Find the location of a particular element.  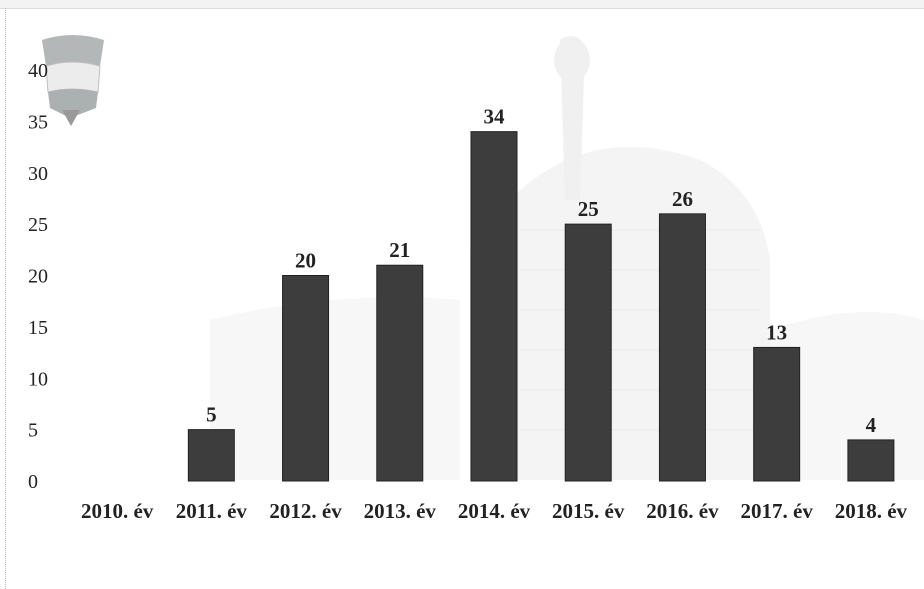

x-tick-label: 2012. év is located at coordinates (305, 511).